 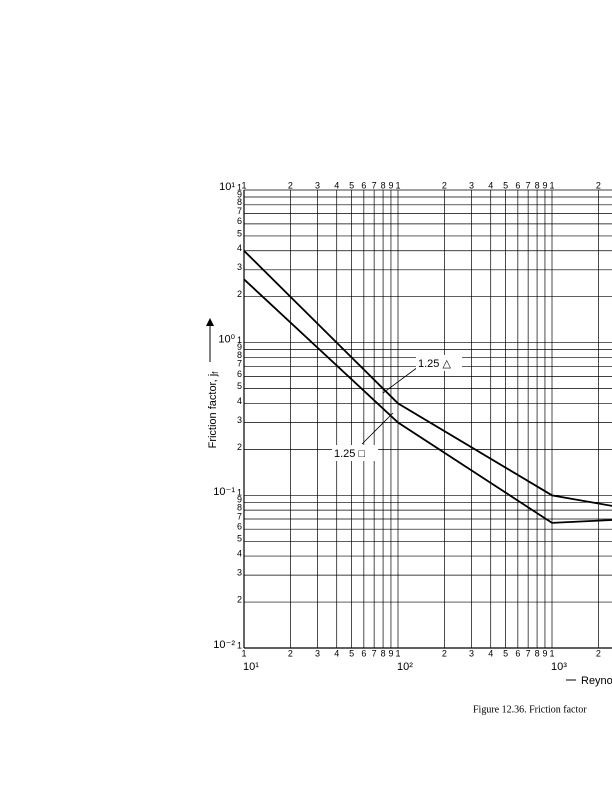 What do you see at coordinates (530, 709) in the screenshot?
I see `caption: Figure 12.36. Friction factor` at bounding box center [530, 709].